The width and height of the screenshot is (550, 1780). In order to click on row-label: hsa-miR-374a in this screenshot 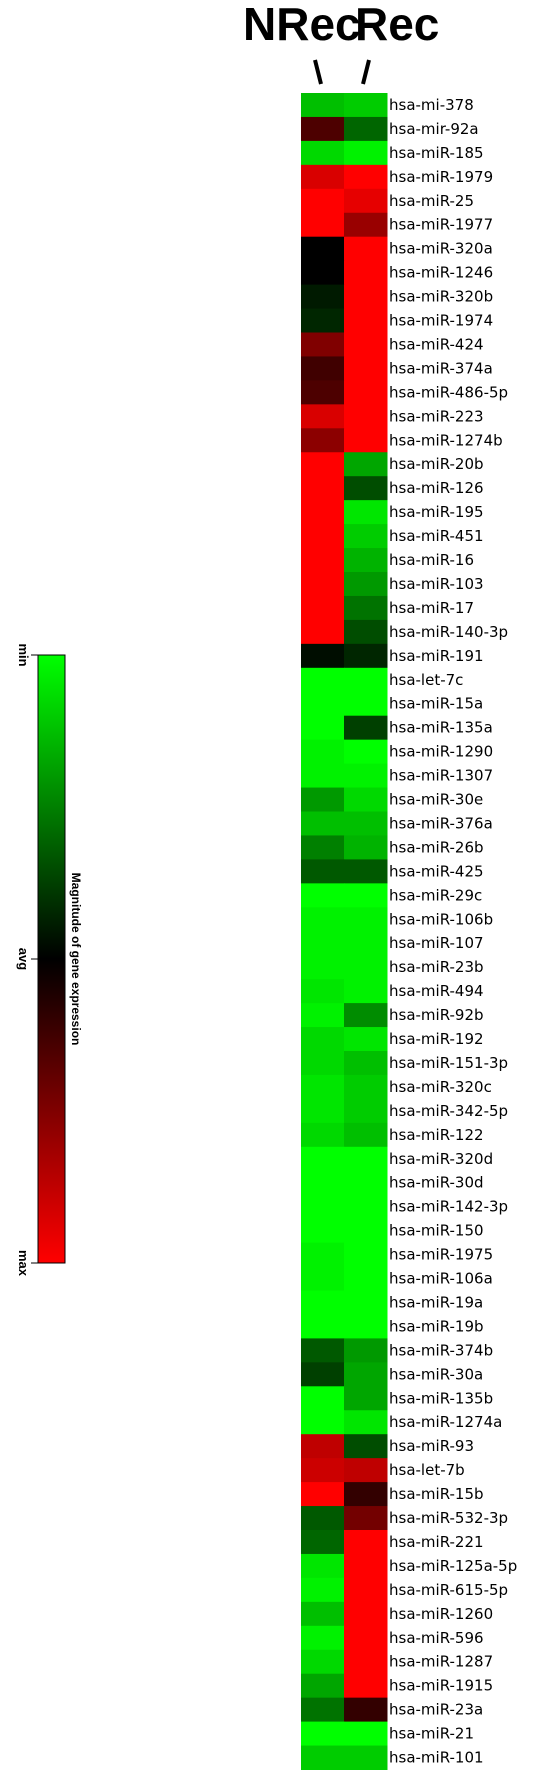, I will do `click(441, 368)`.